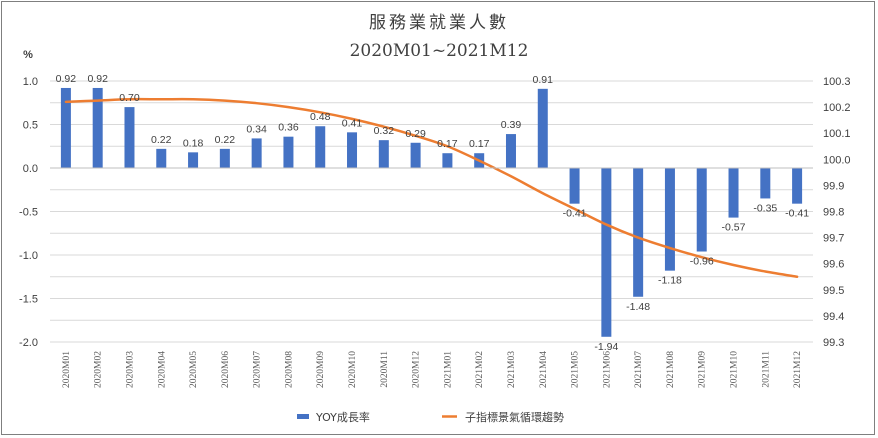 This screenshot has width=878, height=438. What do you see at coordinates (303, 416) in the screenshot?
I see `legend-swatch-yoy` at bounding box center [303, 416].